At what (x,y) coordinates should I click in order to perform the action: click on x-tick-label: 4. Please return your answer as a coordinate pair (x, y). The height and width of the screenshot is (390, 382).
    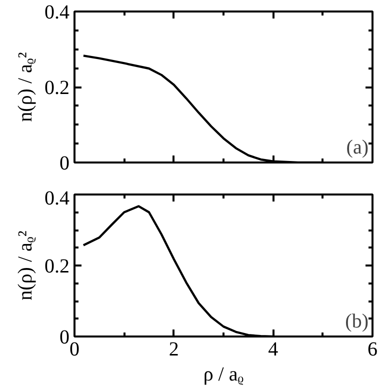
    Looking at the image, I should click on (273, 349).